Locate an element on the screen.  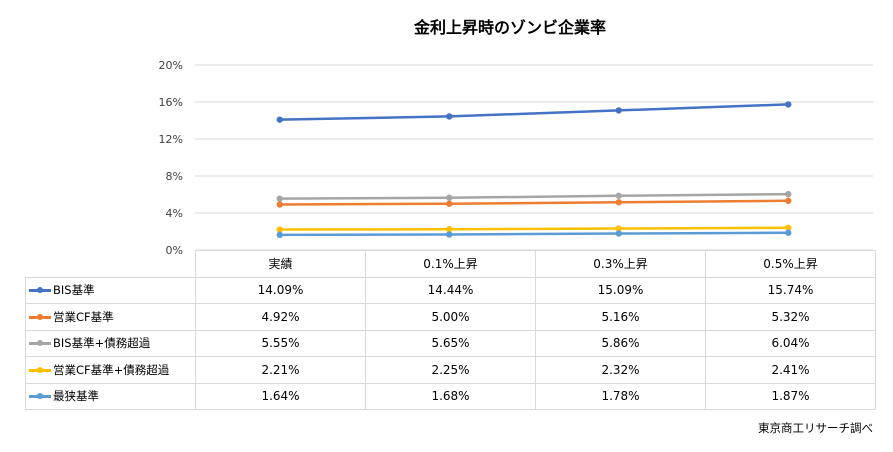
table-row: 最狭基準 1.64% 1.68% 1.78% 1.87% is located at coordinates (450, 396).